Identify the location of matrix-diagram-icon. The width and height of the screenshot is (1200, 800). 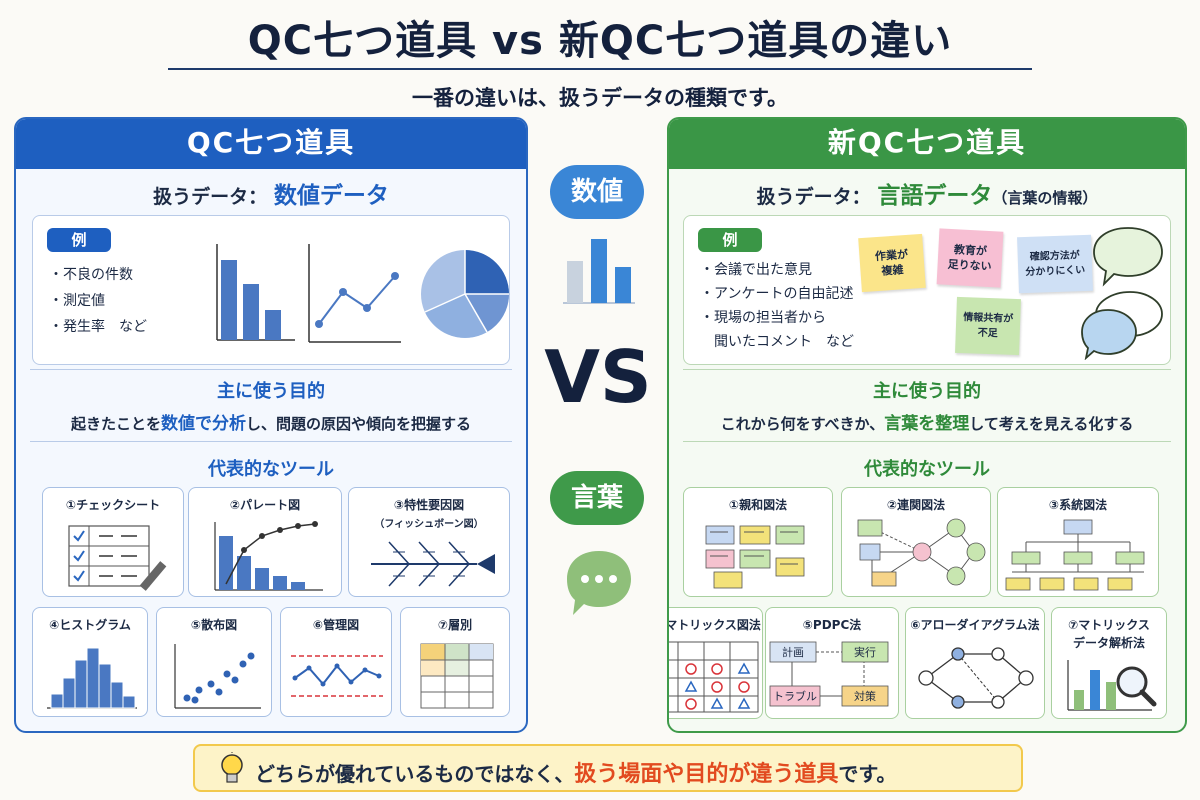
(714, 677).